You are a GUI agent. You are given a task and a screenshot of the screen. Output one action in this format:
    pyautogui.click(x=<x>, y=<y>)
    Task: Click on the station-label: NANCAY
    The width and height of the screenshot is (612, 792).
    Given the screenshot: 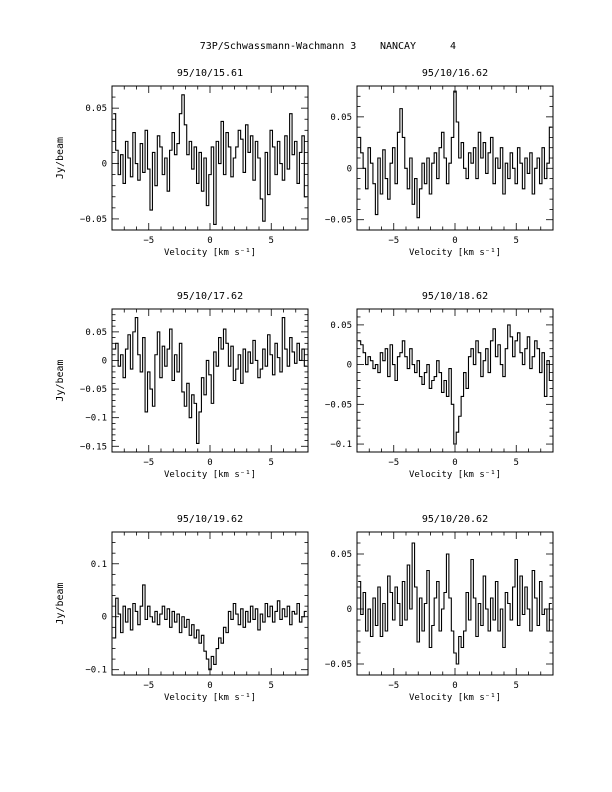 What is the action you would take?
    pyautogui.click(x=398, y=46)
    